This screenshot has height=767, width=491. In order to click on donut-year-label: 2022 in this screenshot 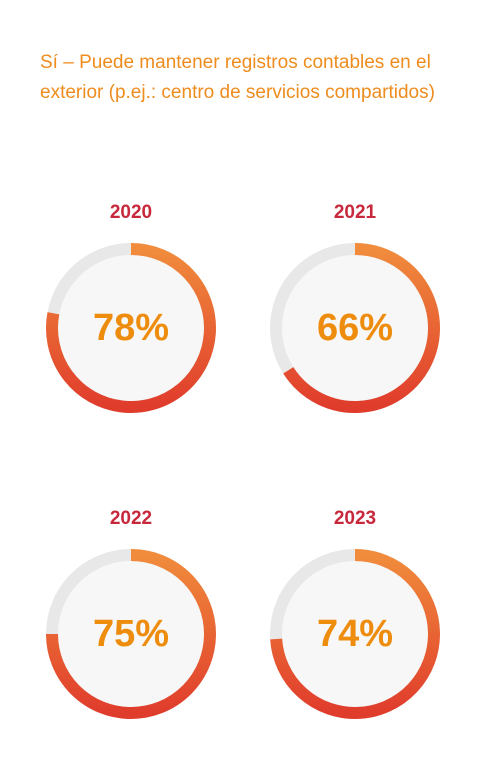, I will do `click(131, 518)`.